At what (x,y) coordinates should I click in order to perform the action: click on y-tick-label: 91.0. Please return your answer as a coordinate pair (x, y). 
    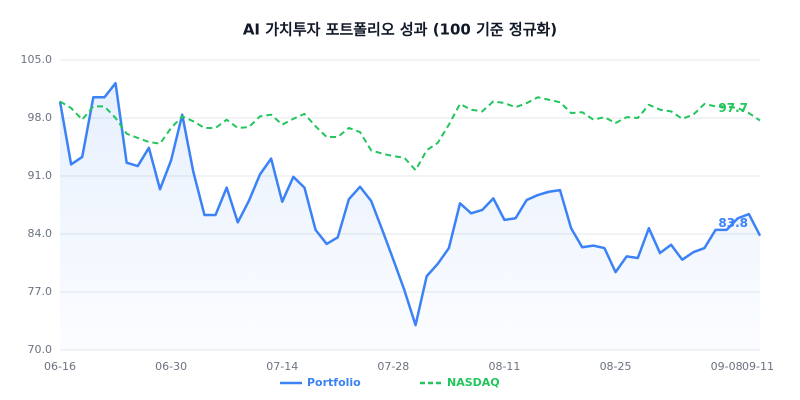
    Looking at the image, I should click on (40, 175).